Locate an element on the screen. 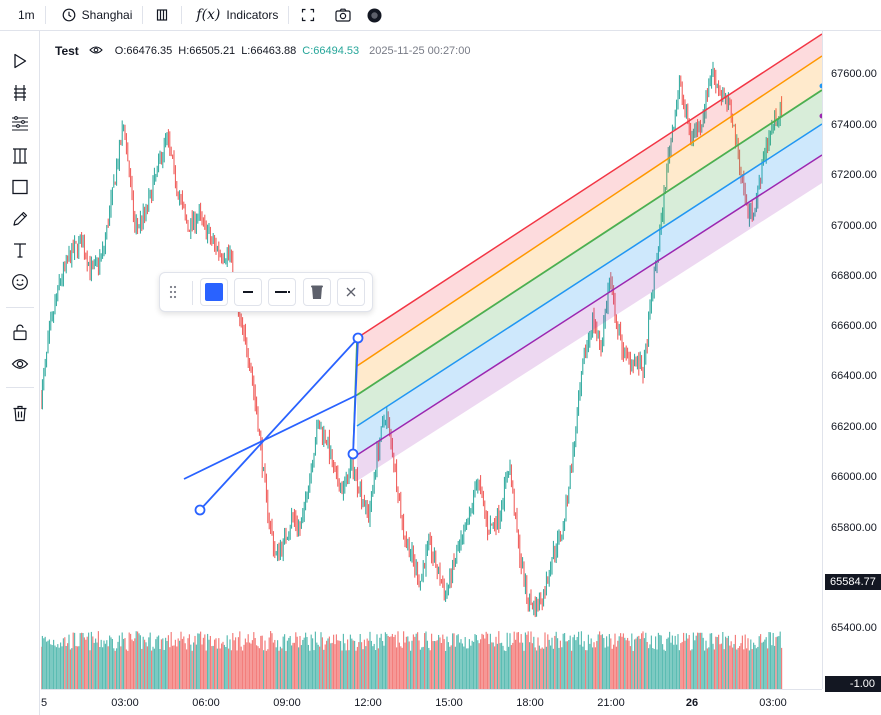  screenshot-button is located at coordinates (343, 15).